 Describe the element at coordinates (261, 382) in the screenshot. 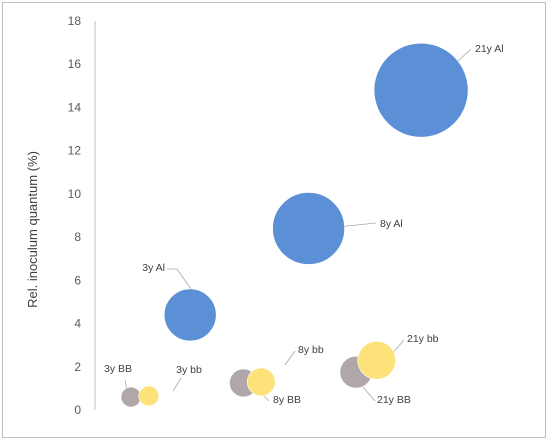

I see `bubble-8y-bb` at that location.